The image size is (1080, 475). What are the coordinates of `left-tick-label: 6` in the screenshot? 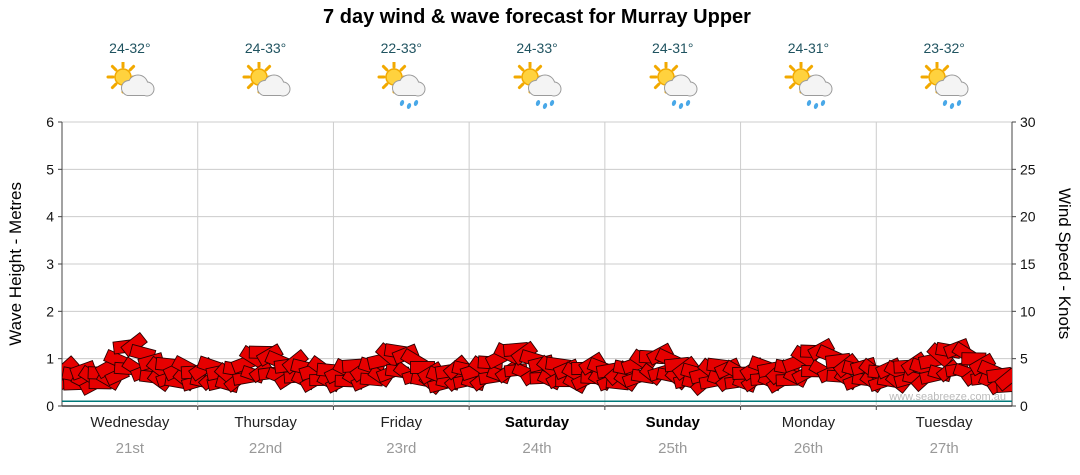 It's located at (50, 122).